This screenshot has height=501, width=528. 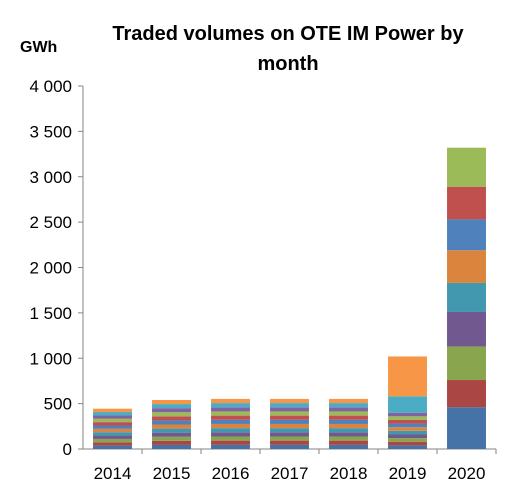 I want to click on y-tick-label: 0, so click(x=67, y=449).